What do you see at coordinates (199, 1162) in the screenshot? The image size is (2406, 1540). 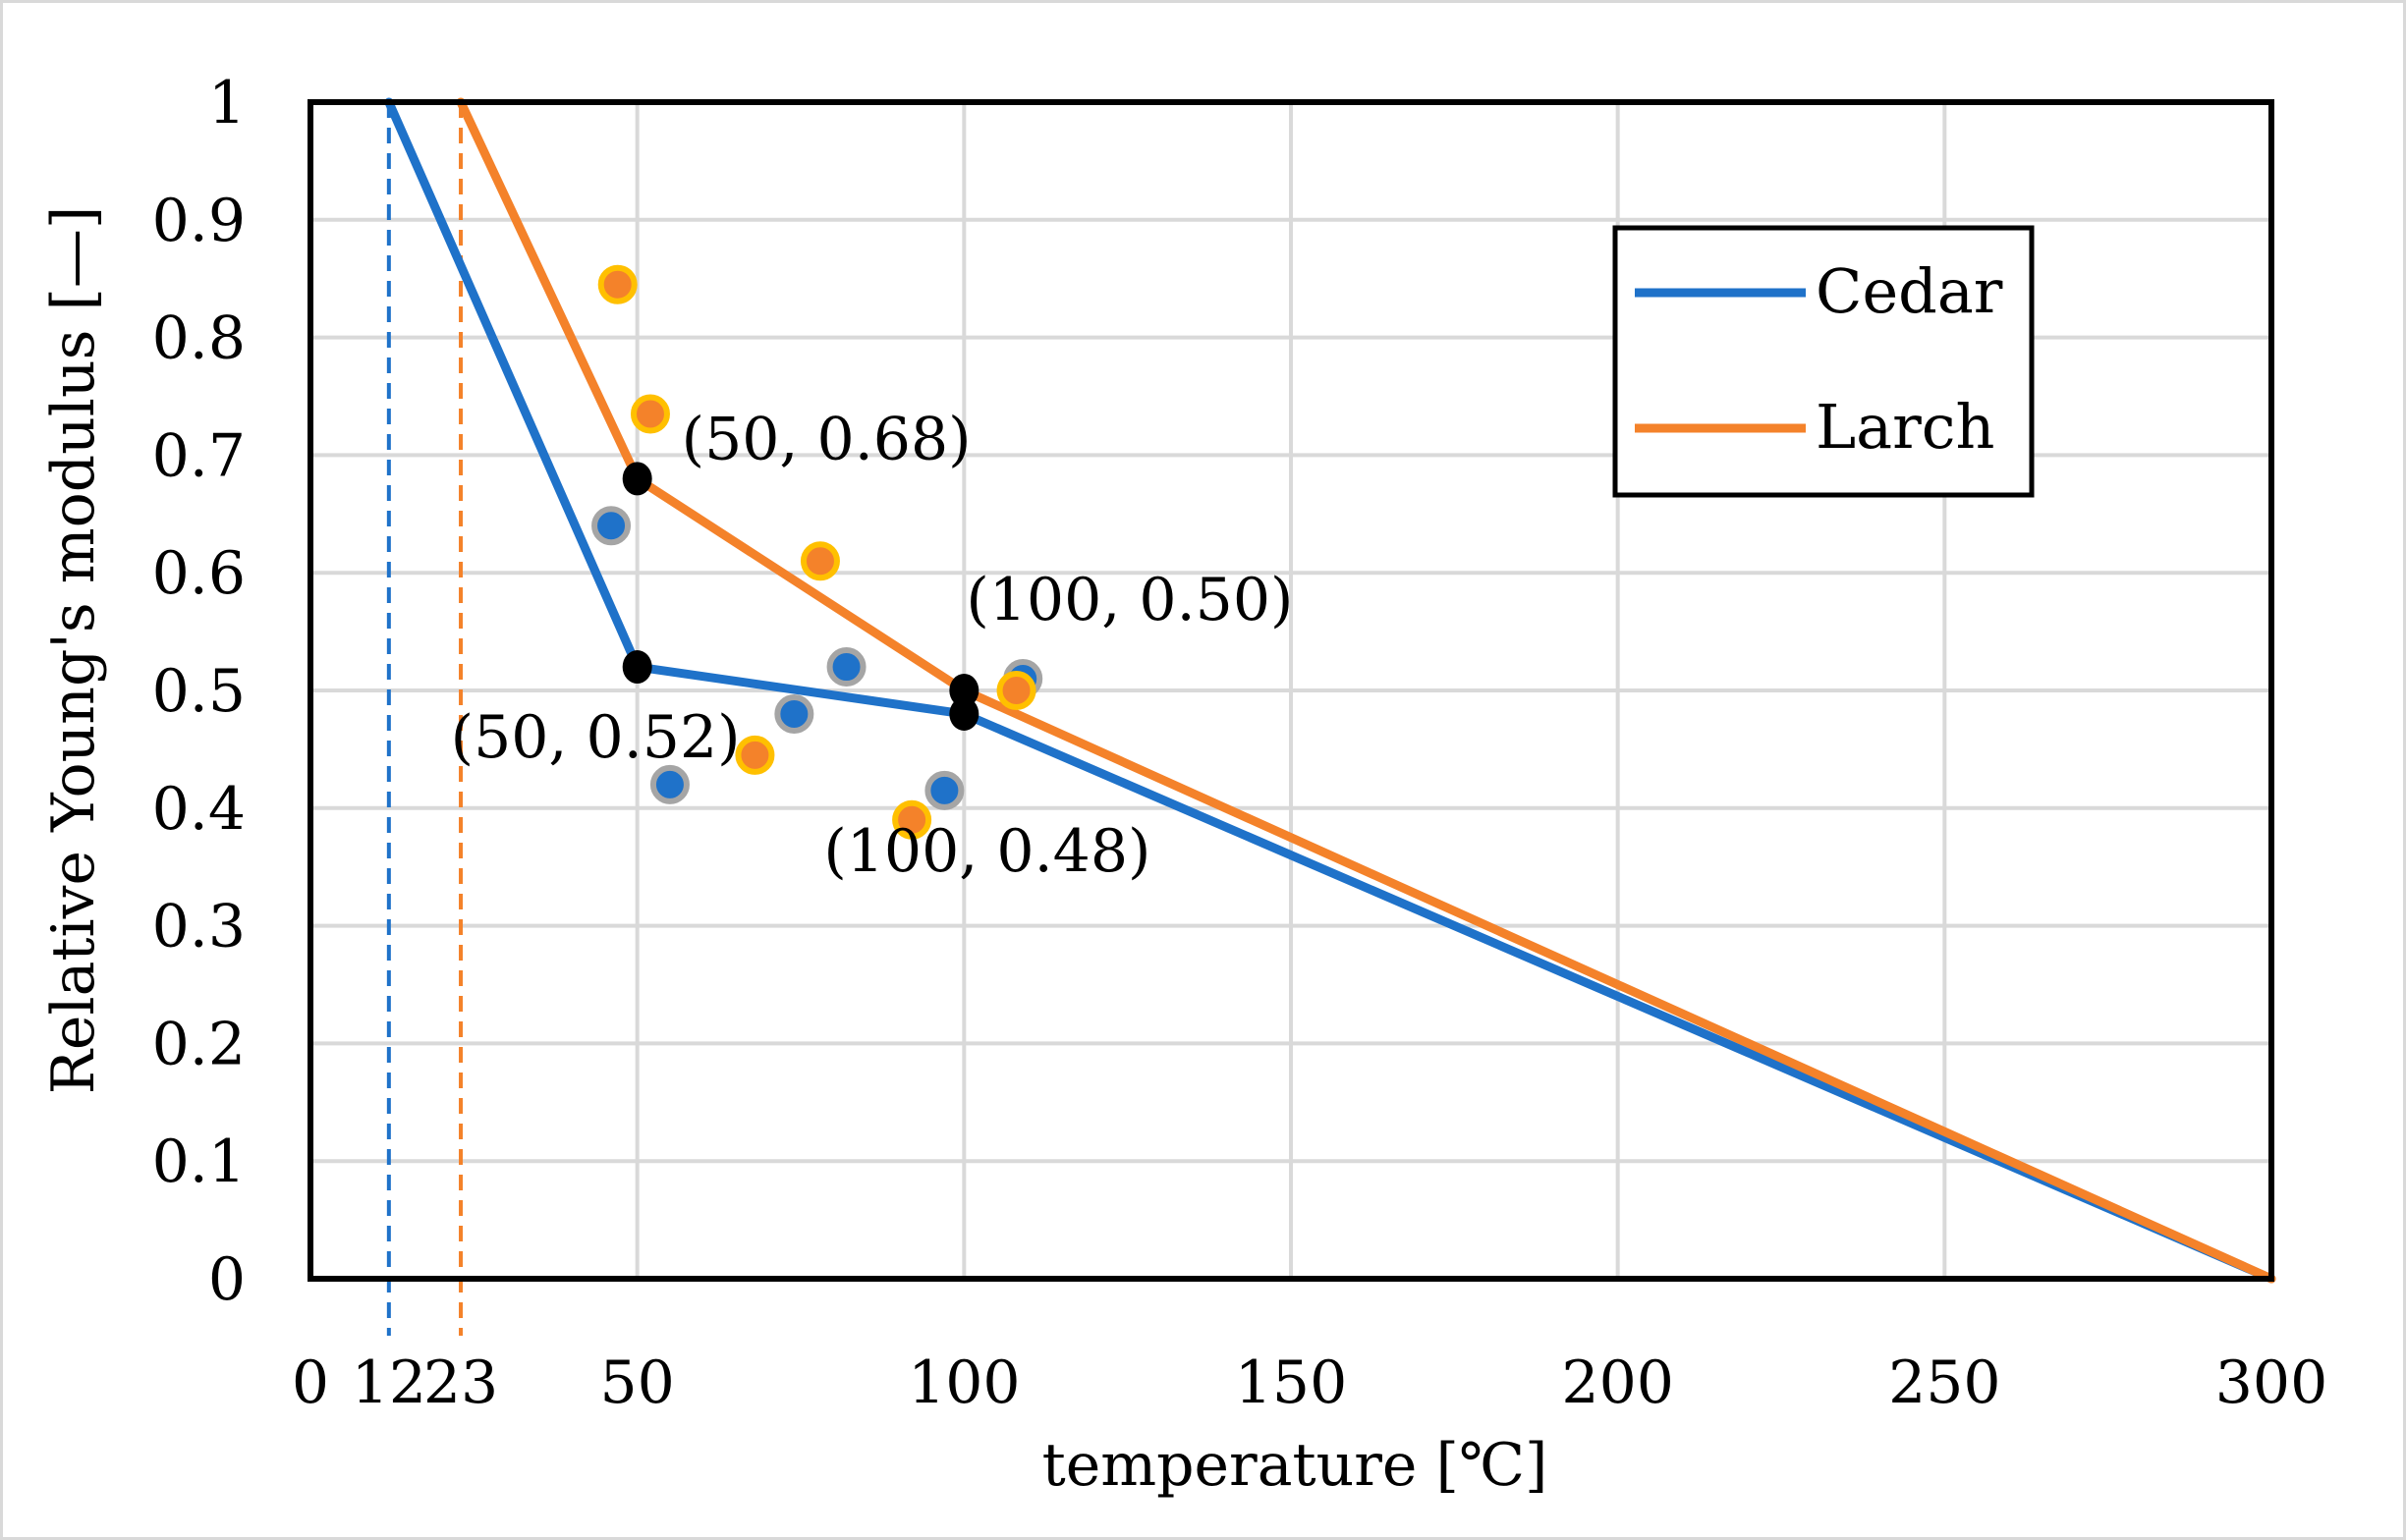 I see `y-tick-label: 0.1` at bounding box center [199, 1162].